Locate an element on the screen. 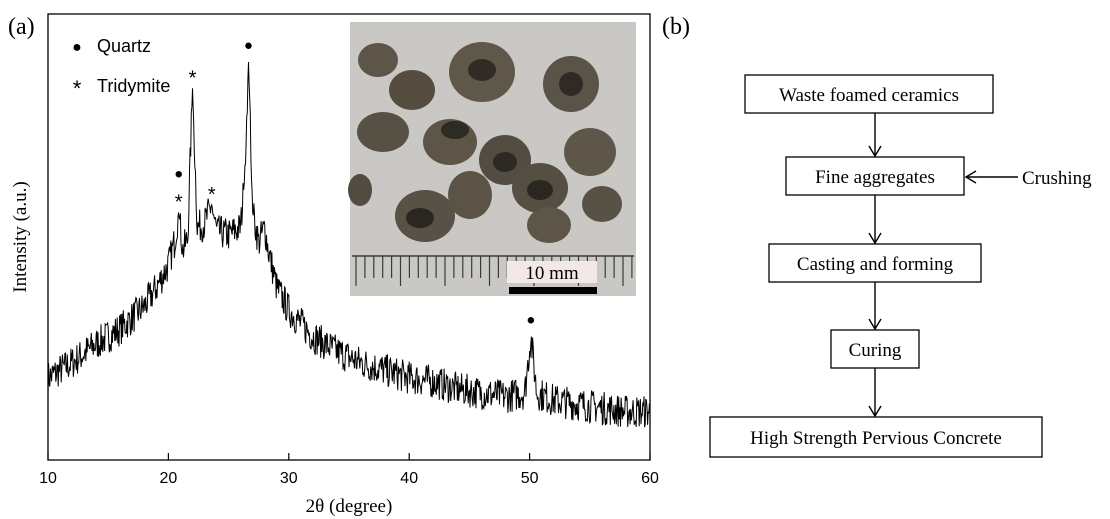 This screenshot has height=519, width=1110. legend-tridymite-label: Tridymite is located at coordinates (133, 86).